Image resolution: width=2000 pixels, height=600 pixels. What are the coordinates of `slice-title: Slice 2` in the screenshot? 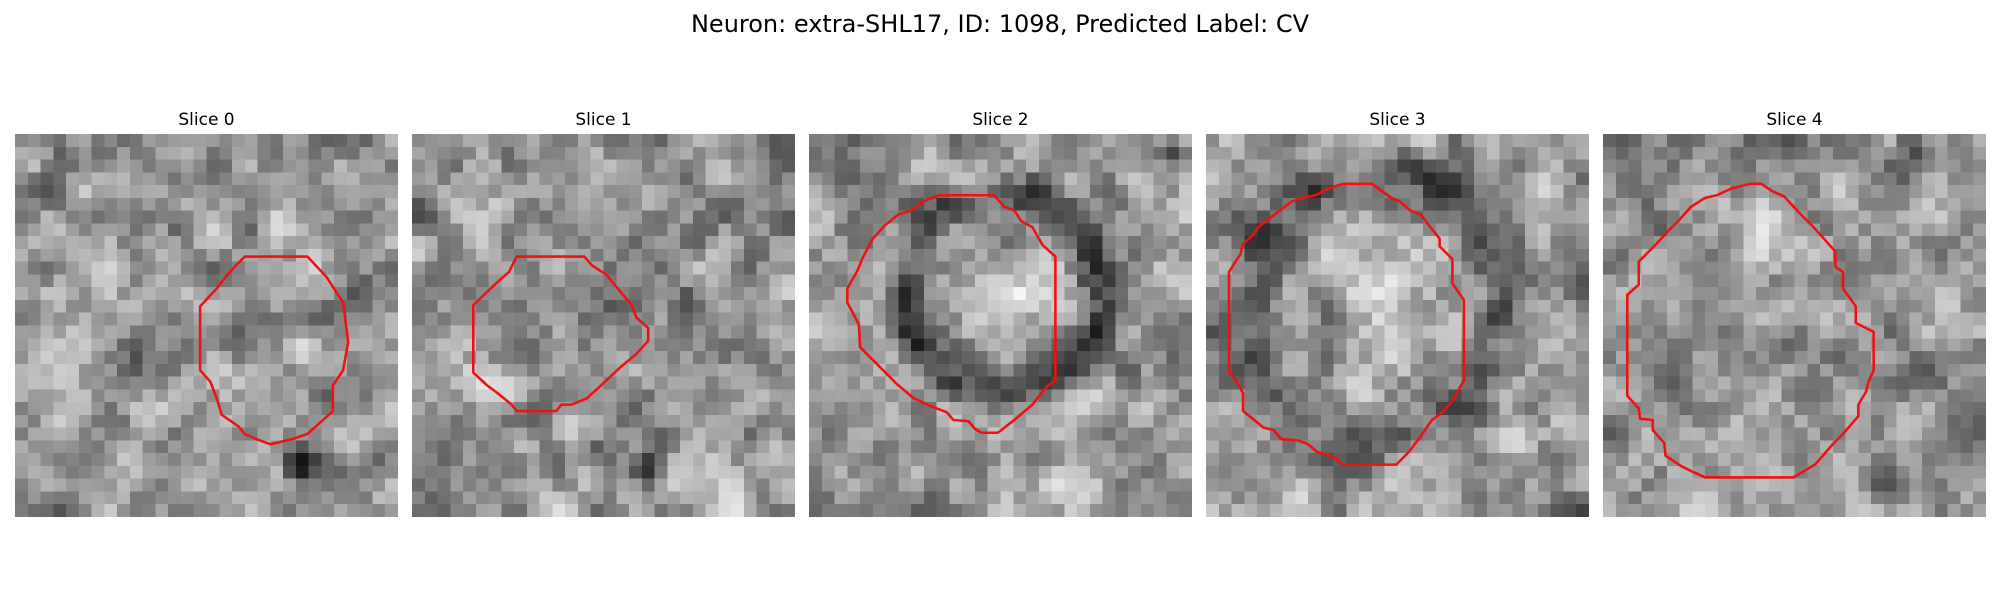 It's located at (1000, 120).